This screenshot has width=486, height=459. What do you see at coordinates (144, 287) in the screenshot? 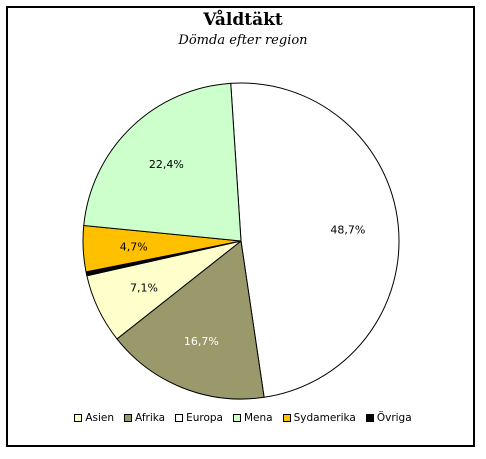
I see `data-label-asien: 7,1%` at bounding box center [144, 287].